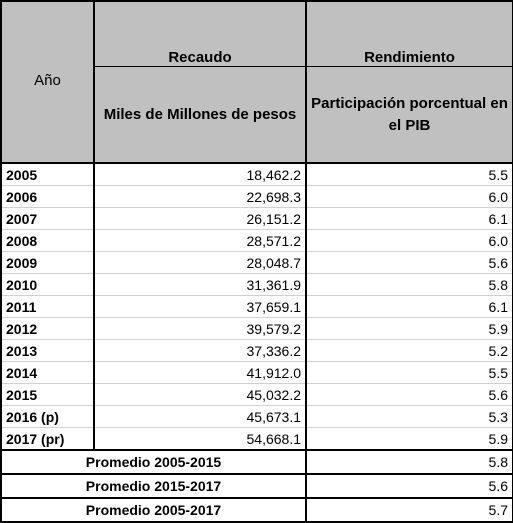 The image size is (513, 523). Describe the element at coordinates (47, 284) in the screenshot. I see `year-cell: 2010` at that location.